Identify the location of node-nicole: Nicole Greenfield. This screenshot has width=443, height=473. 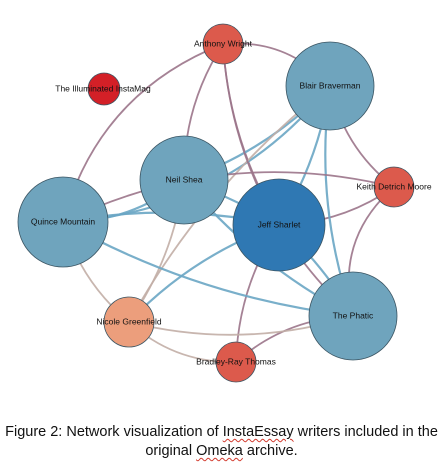
(129, 322).